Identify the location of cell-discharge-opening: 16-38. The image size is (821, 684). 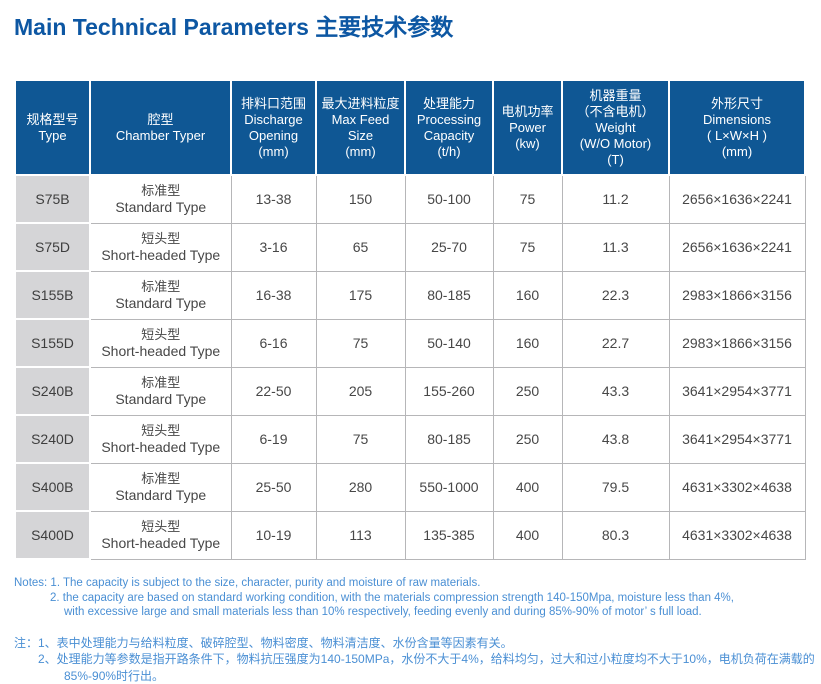
(273, 295).